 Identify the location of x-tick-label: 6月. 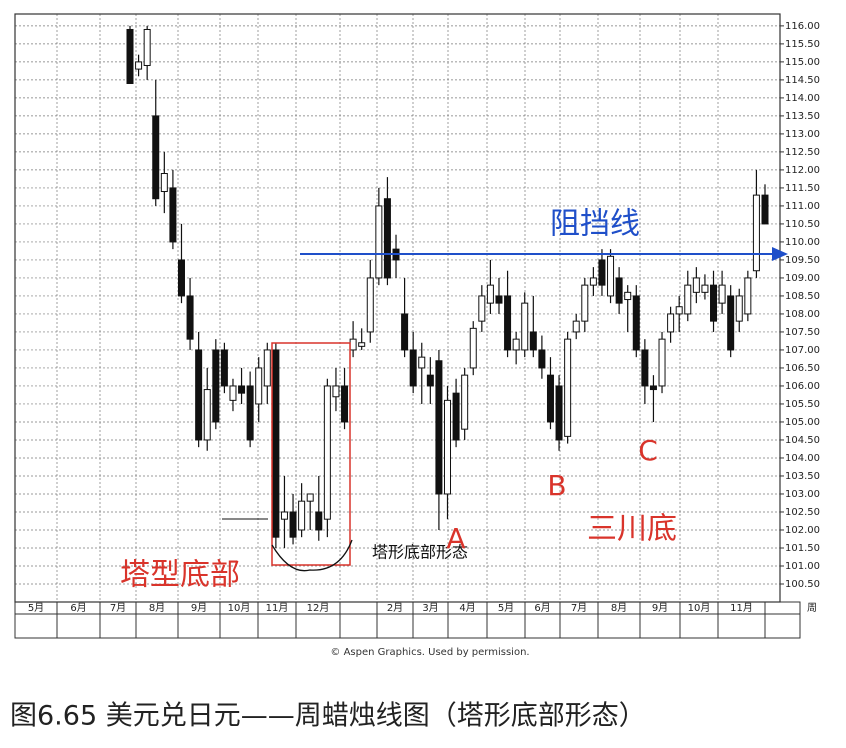
(78, 608).